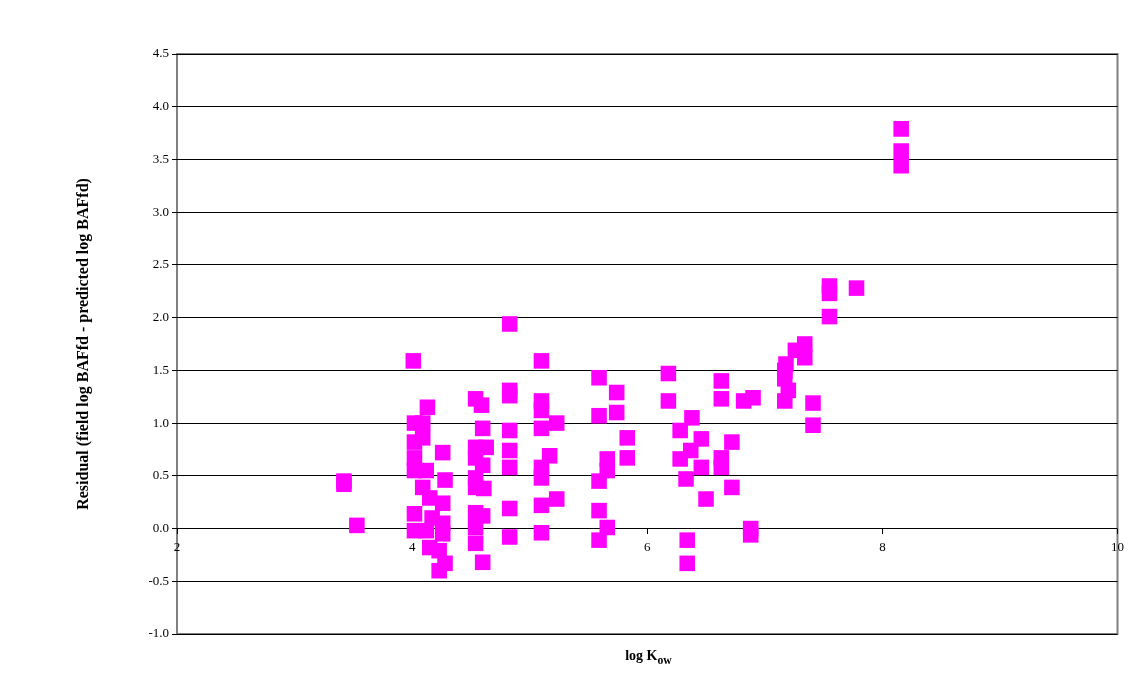 This screenshot has height=684, width=1130. I want to click on x-tick-label: 8, so click(882, 546).